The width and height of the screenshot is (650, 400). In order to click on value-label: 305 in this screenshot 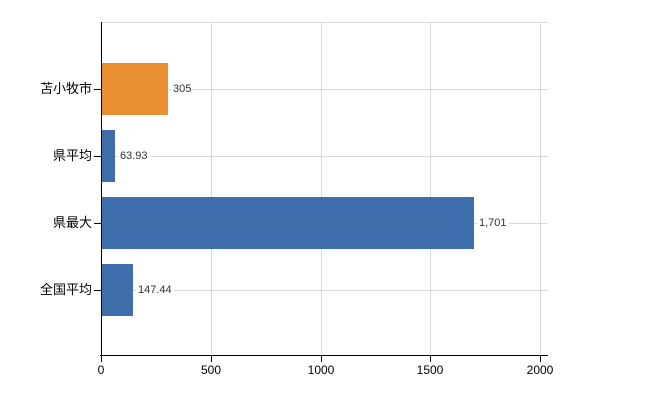, I will do `click(182, 89)`.